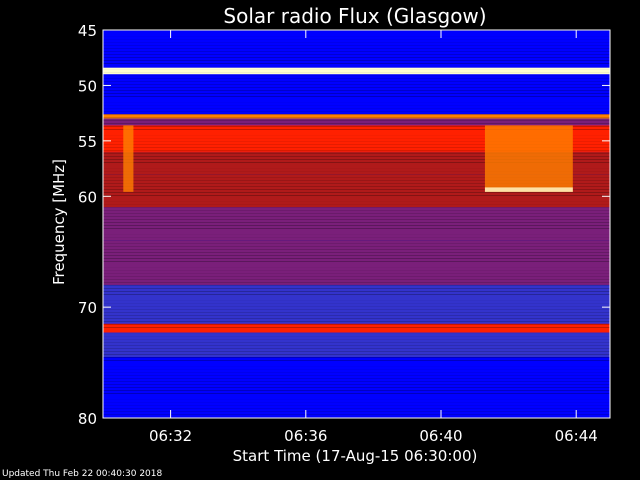 The image size is (640, 480). What do you see at coordinates (82, 474) in the screenshot?
I see `updated-timestamp: Updated Thu Feb 22 00:40:30 2018` at bounding box center [82, 474].